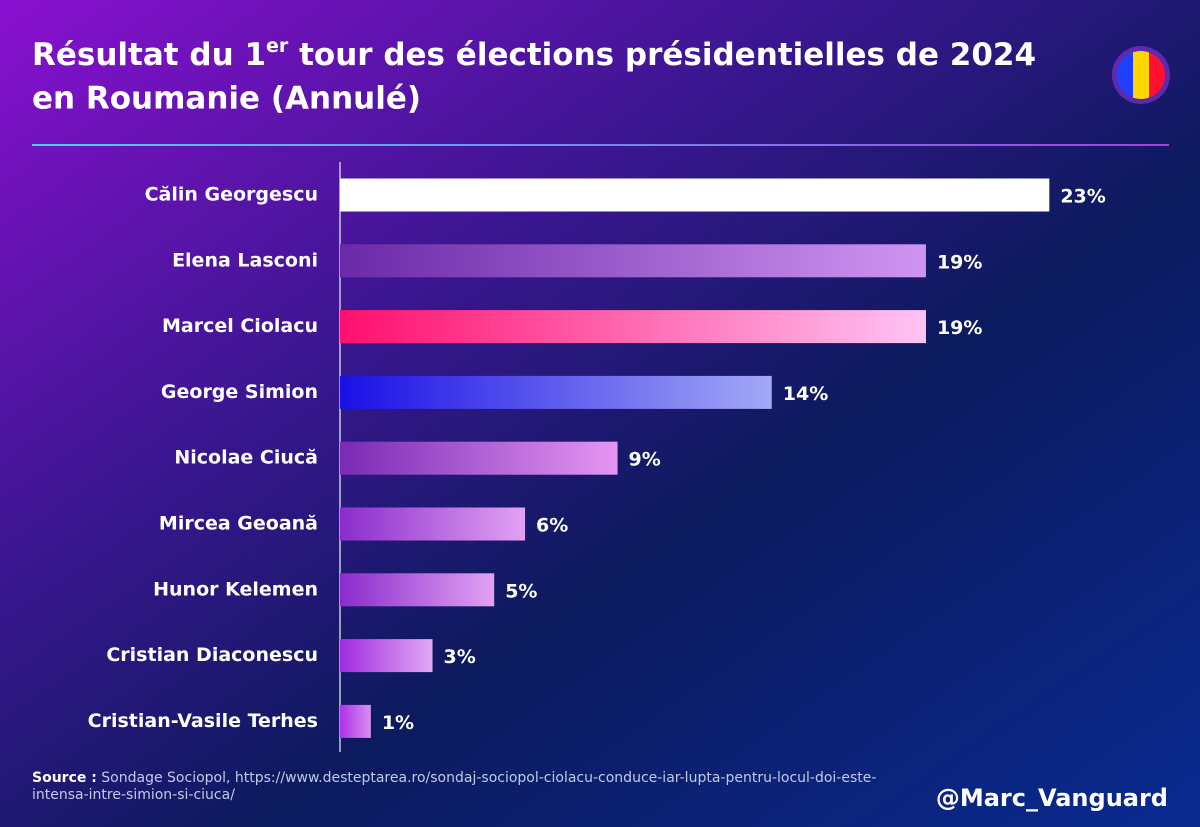 The image size is (1200, 827). Describe the element at coordinates (203, 721) in the screenshot. I see `category-label: Cristian-Vasile Terhes` at that location.